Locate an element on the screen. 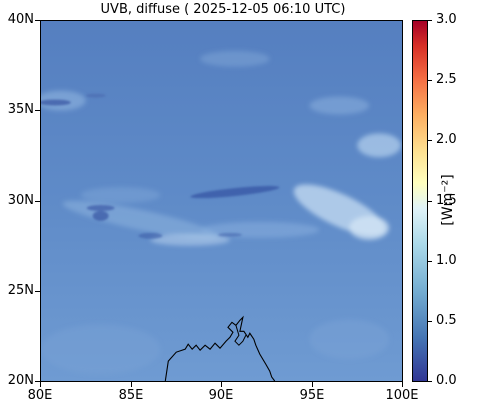 The height and width of the screenshot is (408, 480). y-tick-label: 20N is located at coordinates (20, 380).